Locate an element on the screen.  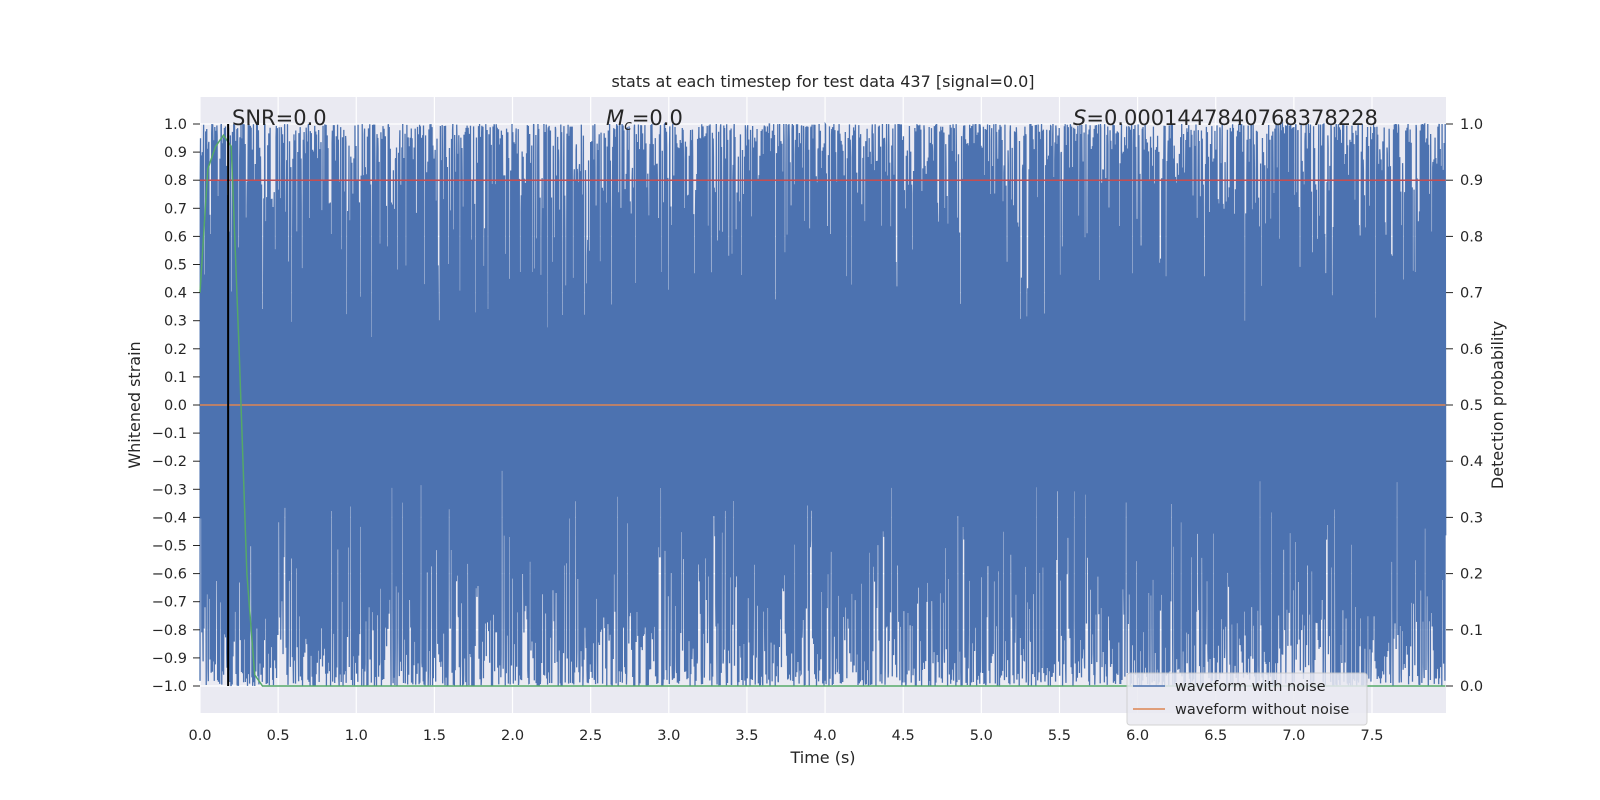
x-tick-label: 5.0 is located at coordinates (981, 736).